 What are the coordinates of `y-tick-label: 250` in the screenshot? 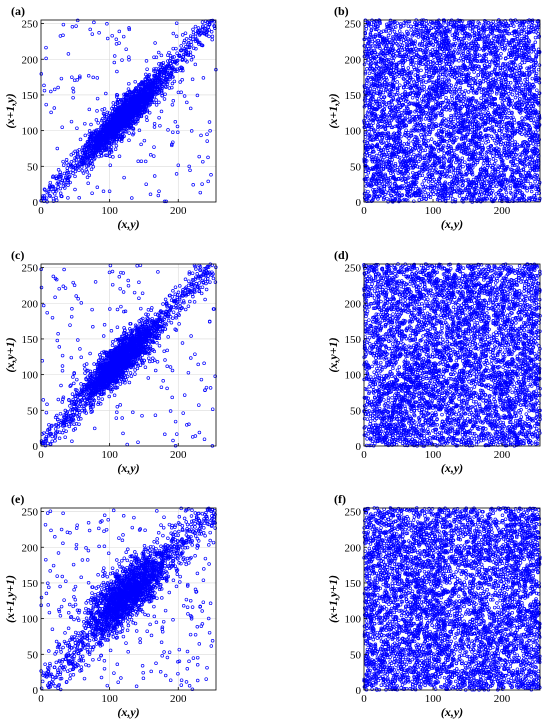 It's located at (30, 25).